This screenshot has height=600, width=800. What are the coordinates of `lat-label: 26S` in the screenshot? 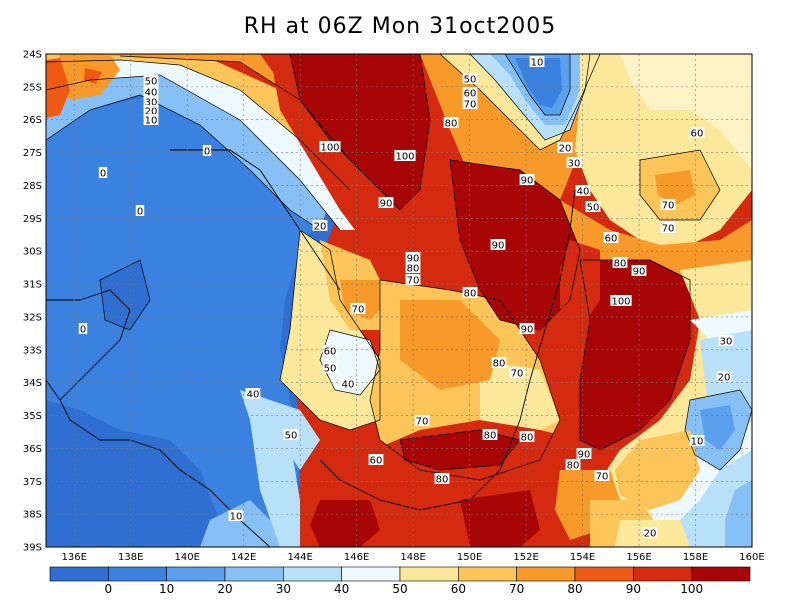 It's located at (32, 120).